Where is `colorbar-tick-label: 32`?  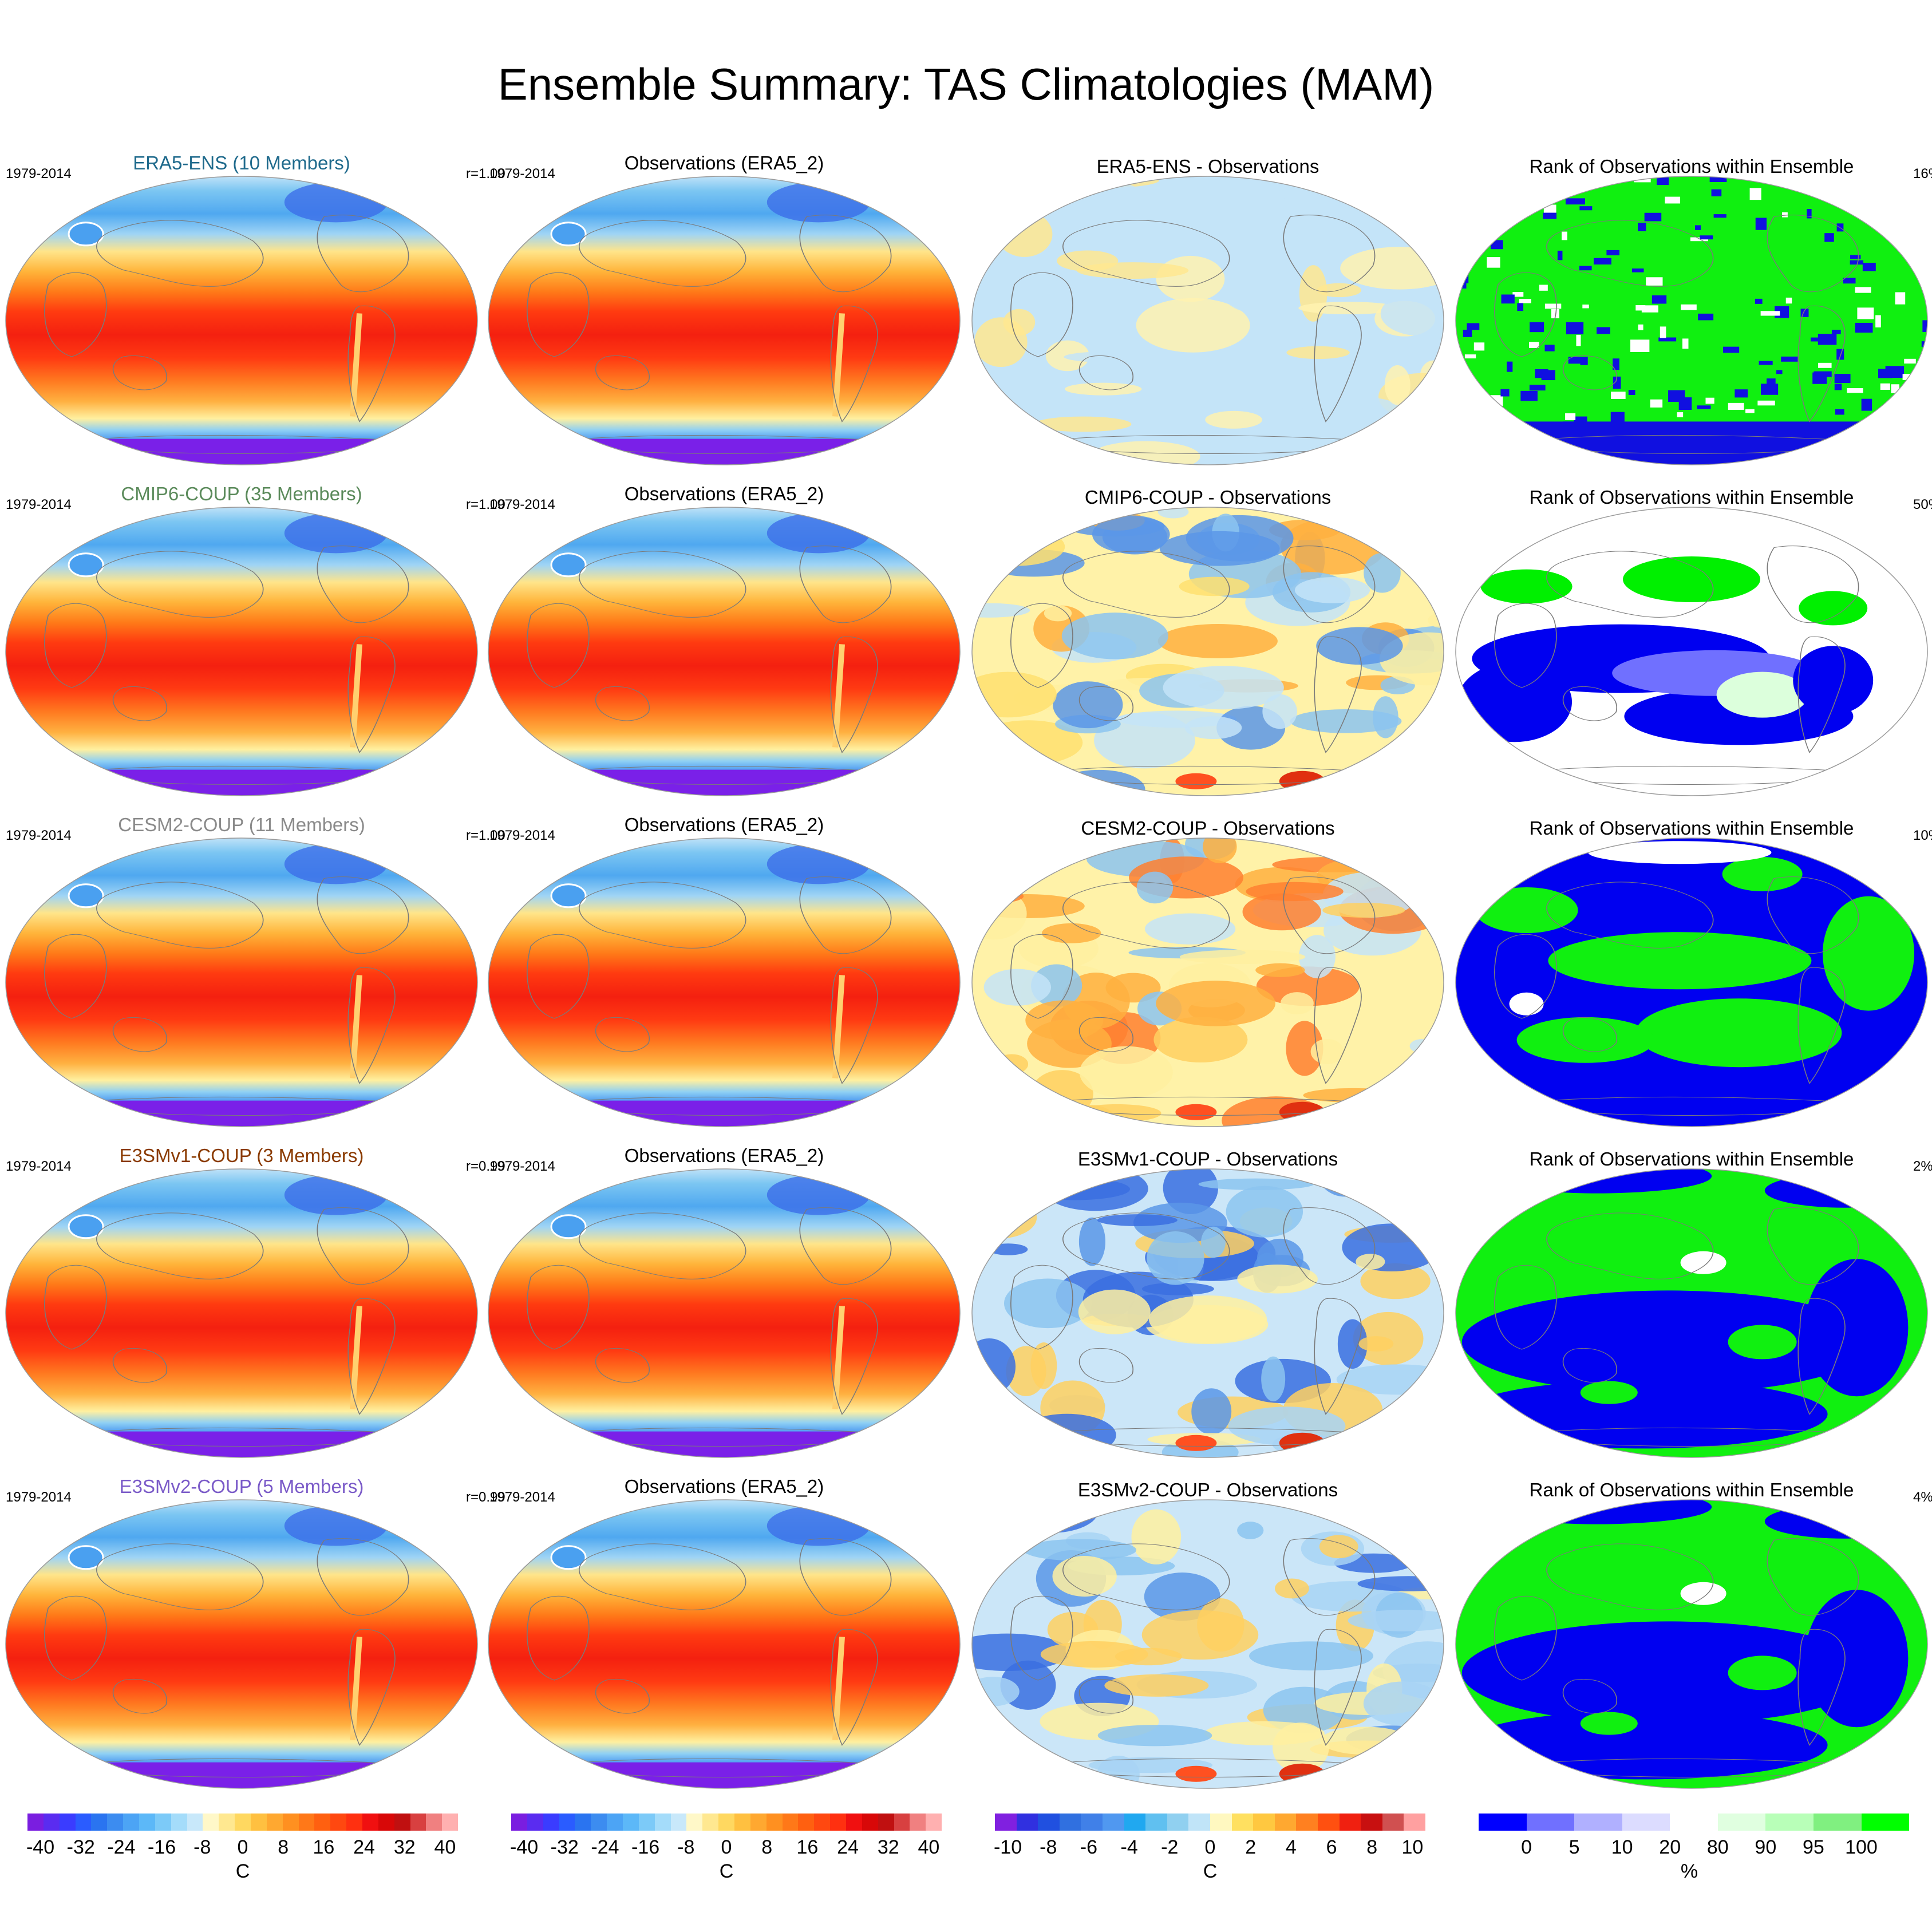 colorbar-tick-label: 32 is located at coordinates (404, 1847).